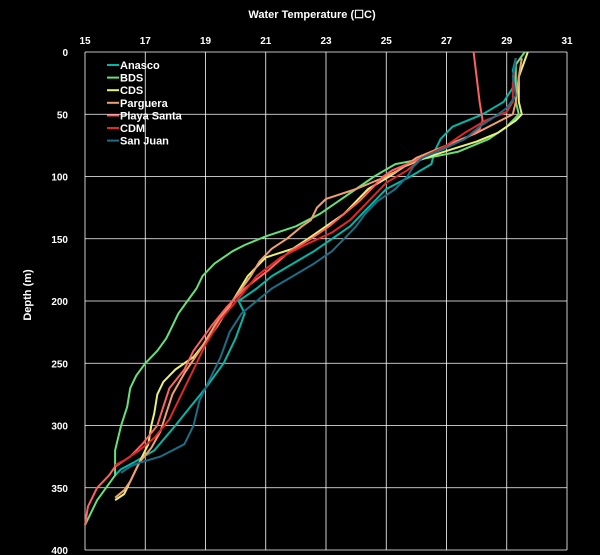 The image size is (600, 555). Describe the element at coordinates (146, 41) in the screenshot. I see `x-tick-label: 17` at that location.